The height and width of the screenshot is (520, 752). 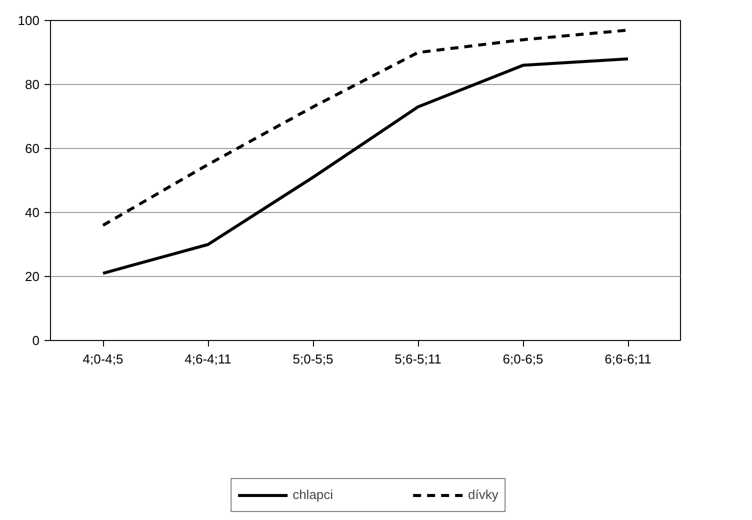 What do you see at coordinates (36, 340) in the screenshot?
I see `y-tick-label: 0` at bounding box center [36, 340].